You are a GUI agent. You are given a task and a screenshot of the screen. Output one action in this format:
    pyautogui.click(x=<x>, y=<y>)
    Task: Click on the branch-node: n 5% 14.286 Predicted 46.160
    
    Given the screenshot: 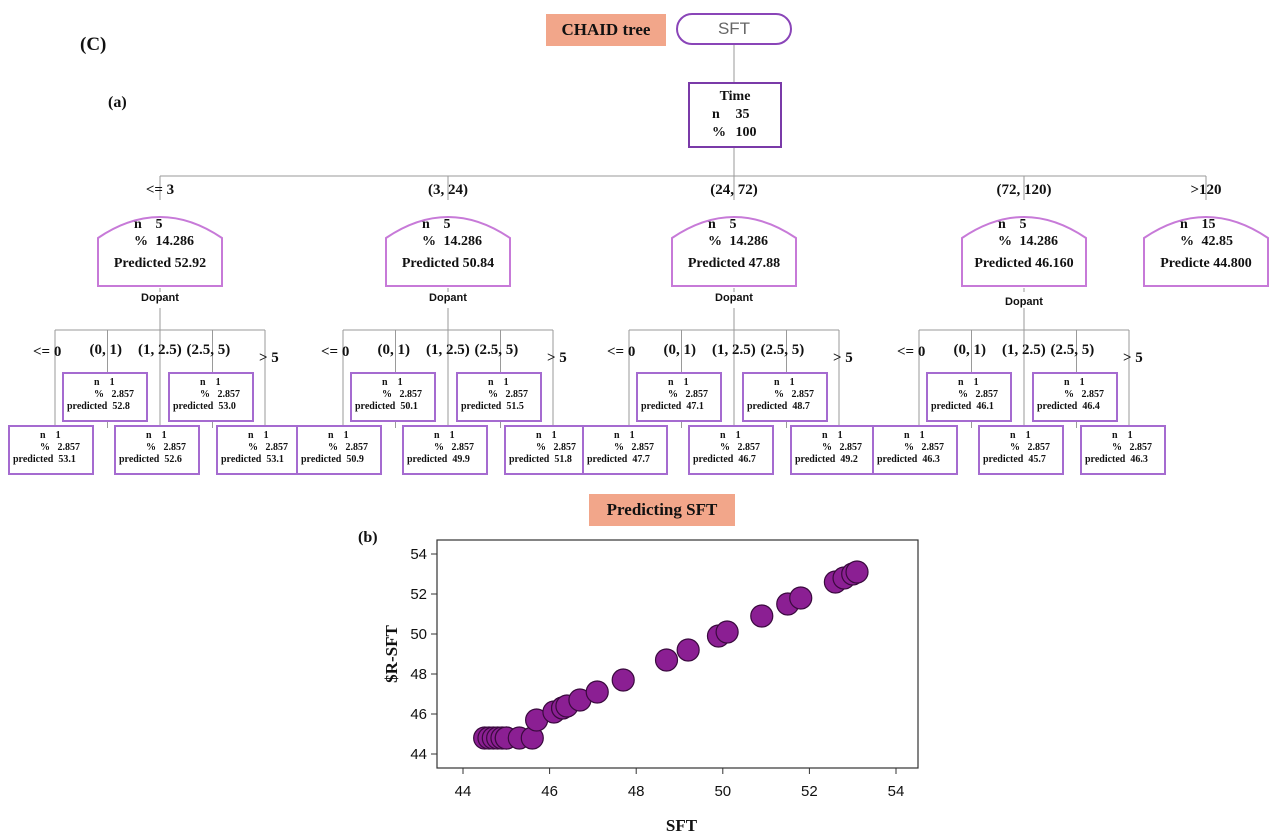 What is the action you would take?
    pyautogui.click(x=1024, y=249)
    